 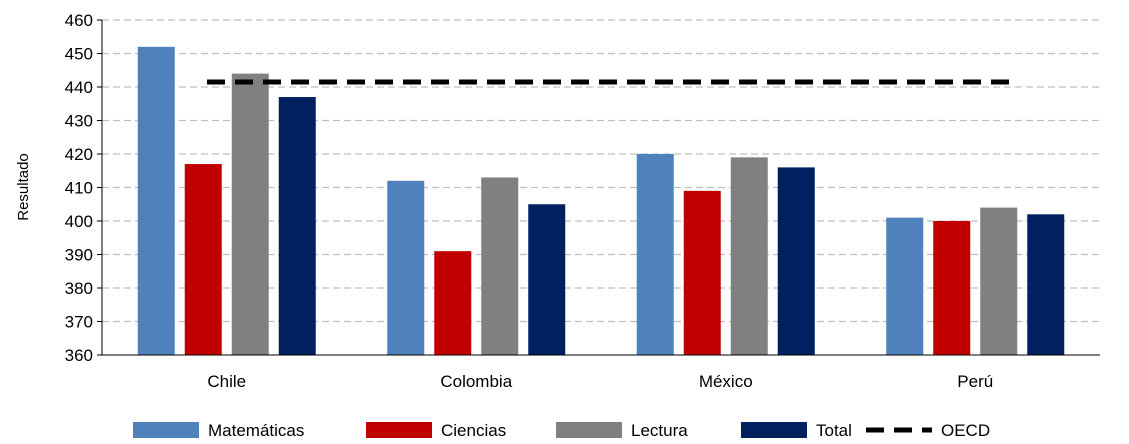 I want to click on x-category-labels: Chile Colombia México Perú, so click(x=600, y=381).